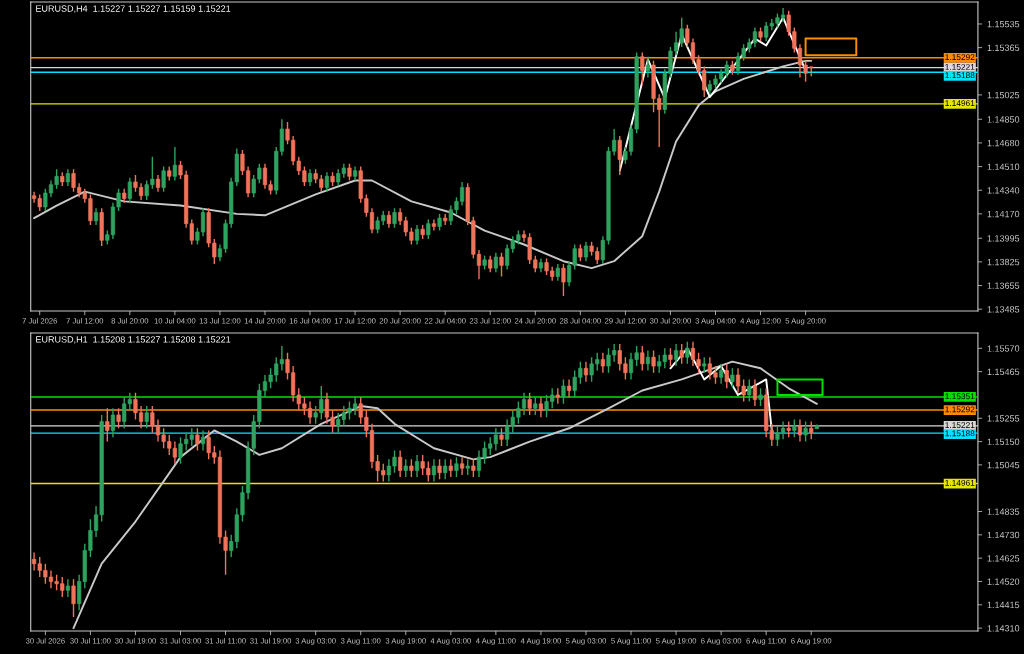  What do you see at coordinates (1003, 371) in the screenshot?
I see `y-tick-label: 1.15465` at bounding box center [1003, 371].